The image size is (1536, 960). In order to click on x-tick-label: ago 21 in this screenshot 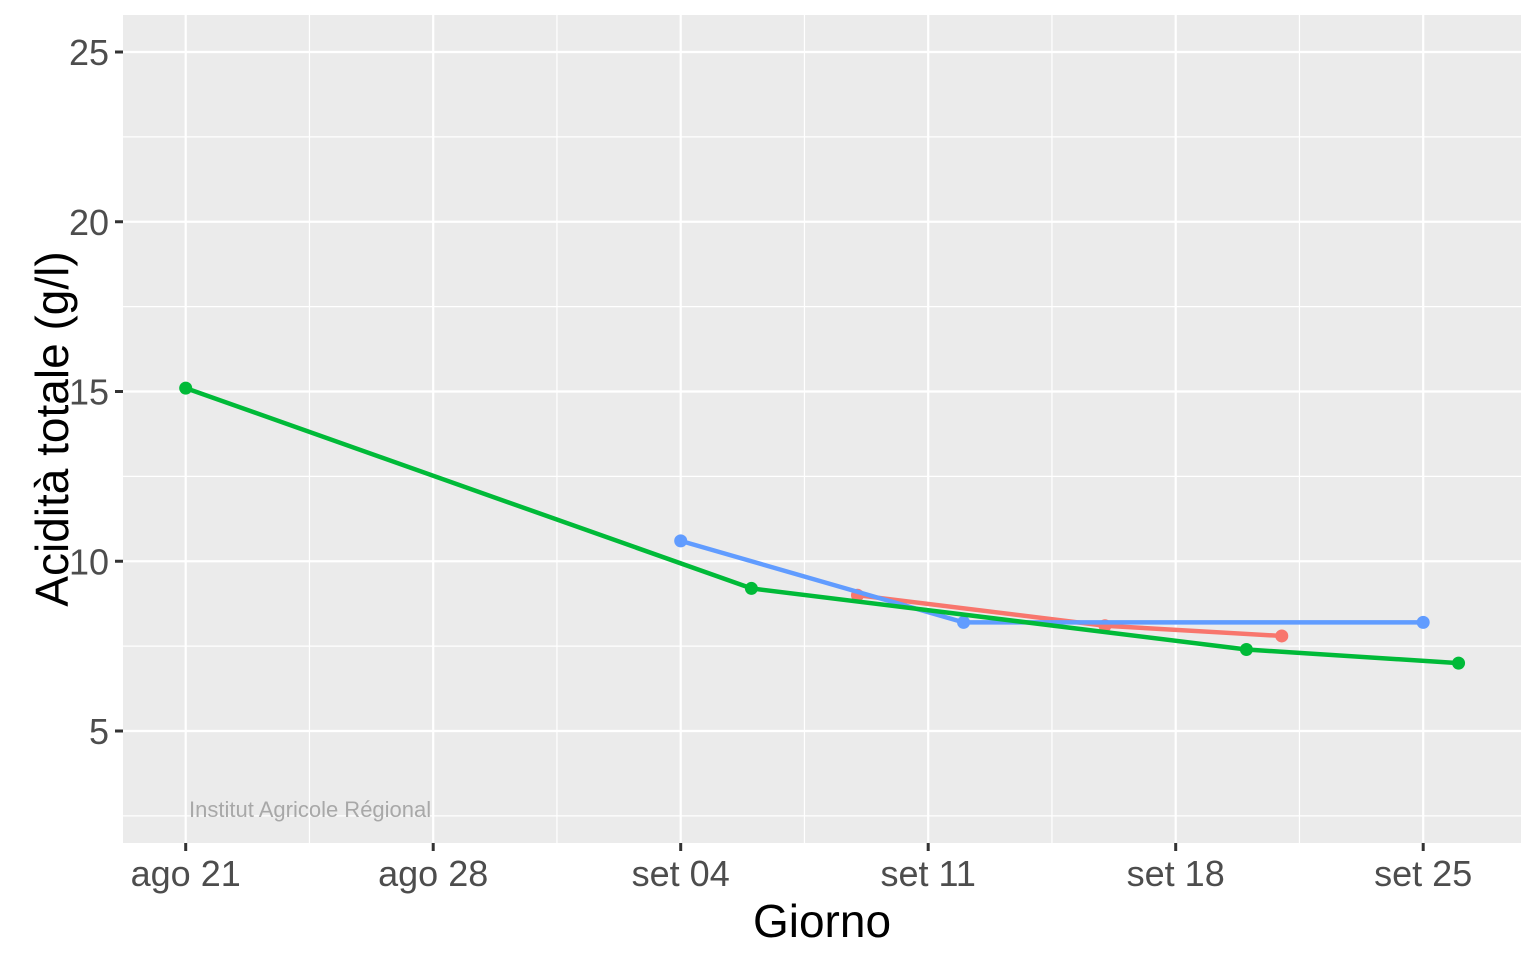, I will do `click(186, 873)`.